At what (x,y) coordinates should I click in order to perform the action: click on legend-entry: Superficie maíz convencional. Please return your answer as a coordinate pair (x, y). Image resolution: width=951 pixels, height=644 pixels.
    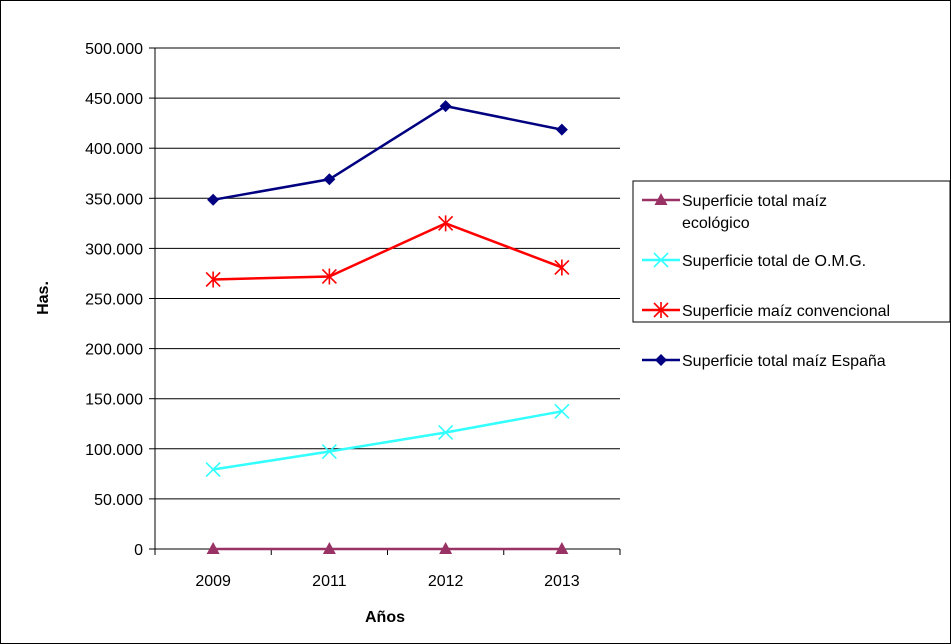
    Looking at the image, I should click on (766, 311).